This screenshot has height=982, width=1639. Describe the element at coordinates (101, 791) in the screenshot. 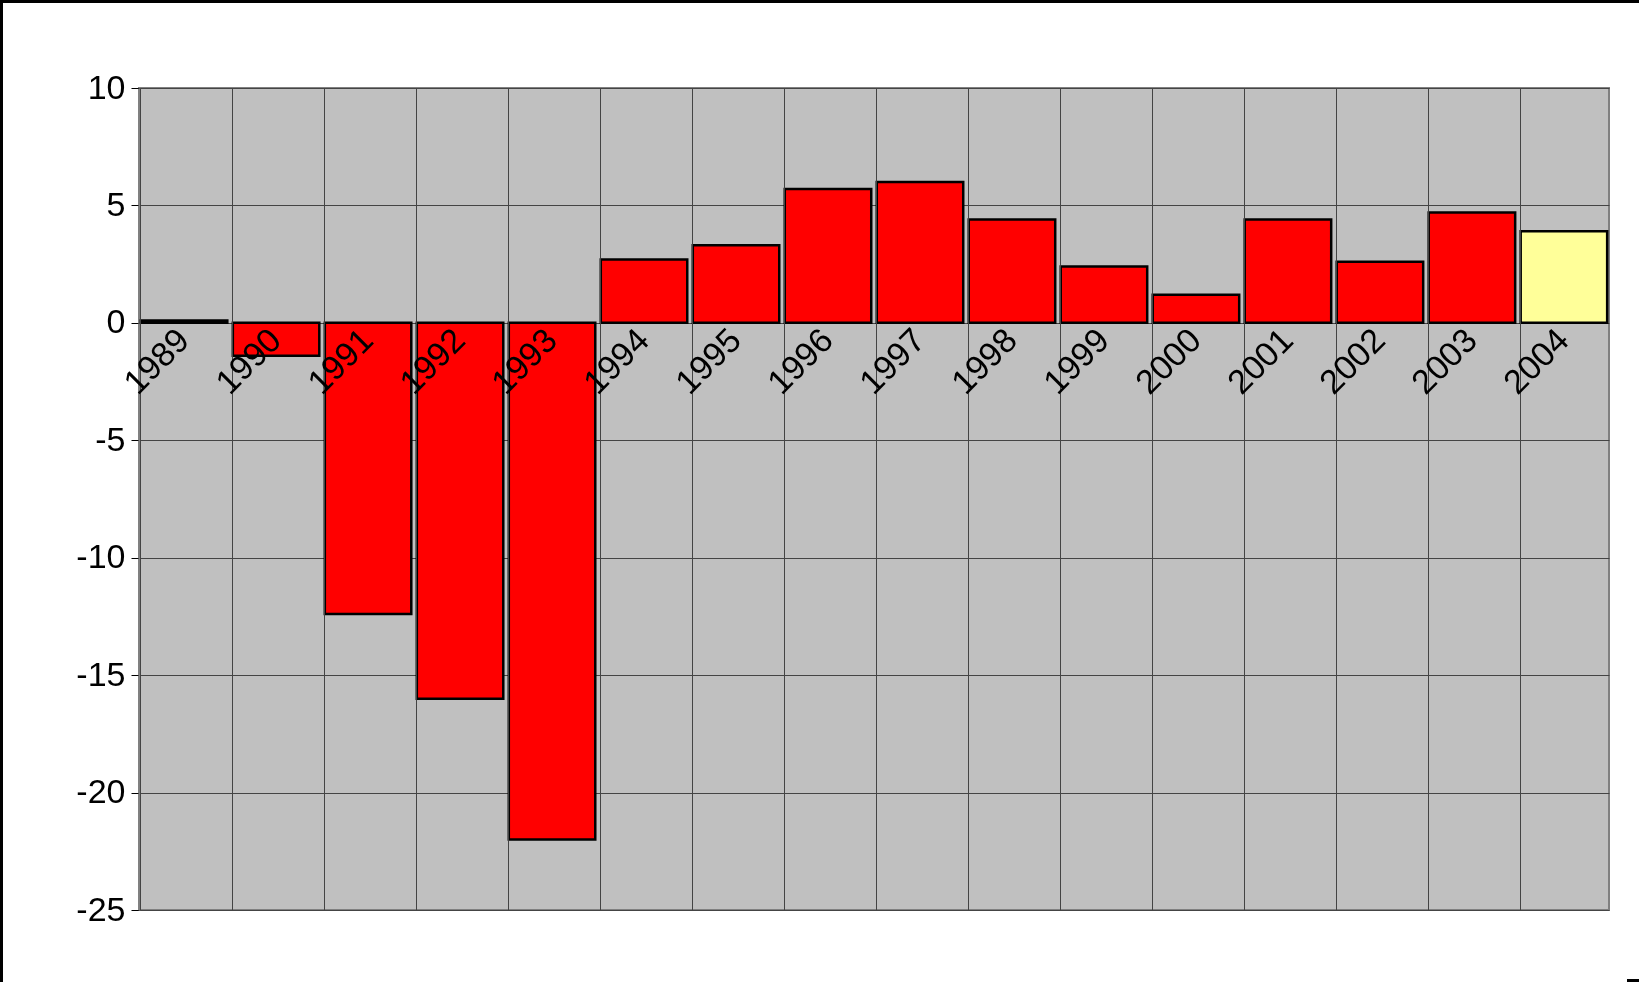

I see `y-tick-label: -20` at that location.